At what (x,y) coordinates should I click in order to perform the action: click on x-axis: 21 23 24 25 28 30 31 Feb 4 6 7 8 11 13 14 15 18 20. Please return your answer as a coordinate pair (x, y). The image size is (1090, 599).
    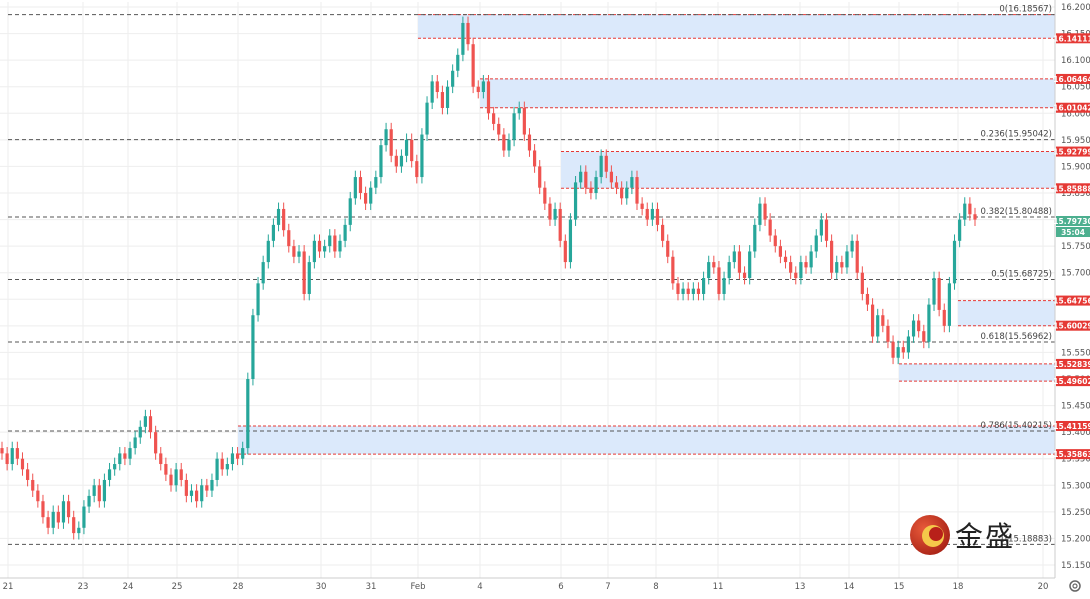
    Looking at the image, I should click on (527, 584).